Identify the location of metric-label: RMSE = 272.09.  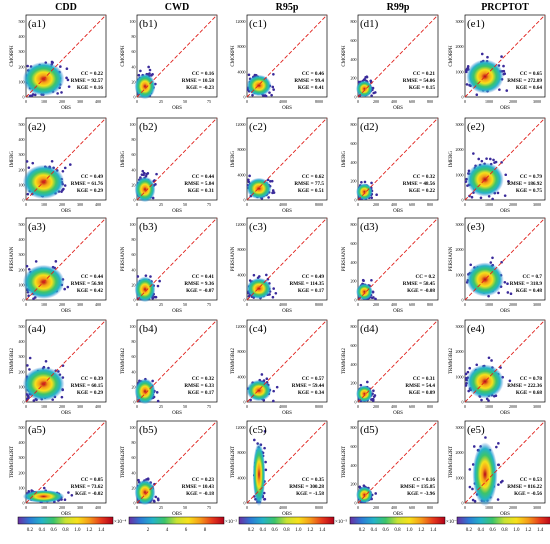
(524, 81).